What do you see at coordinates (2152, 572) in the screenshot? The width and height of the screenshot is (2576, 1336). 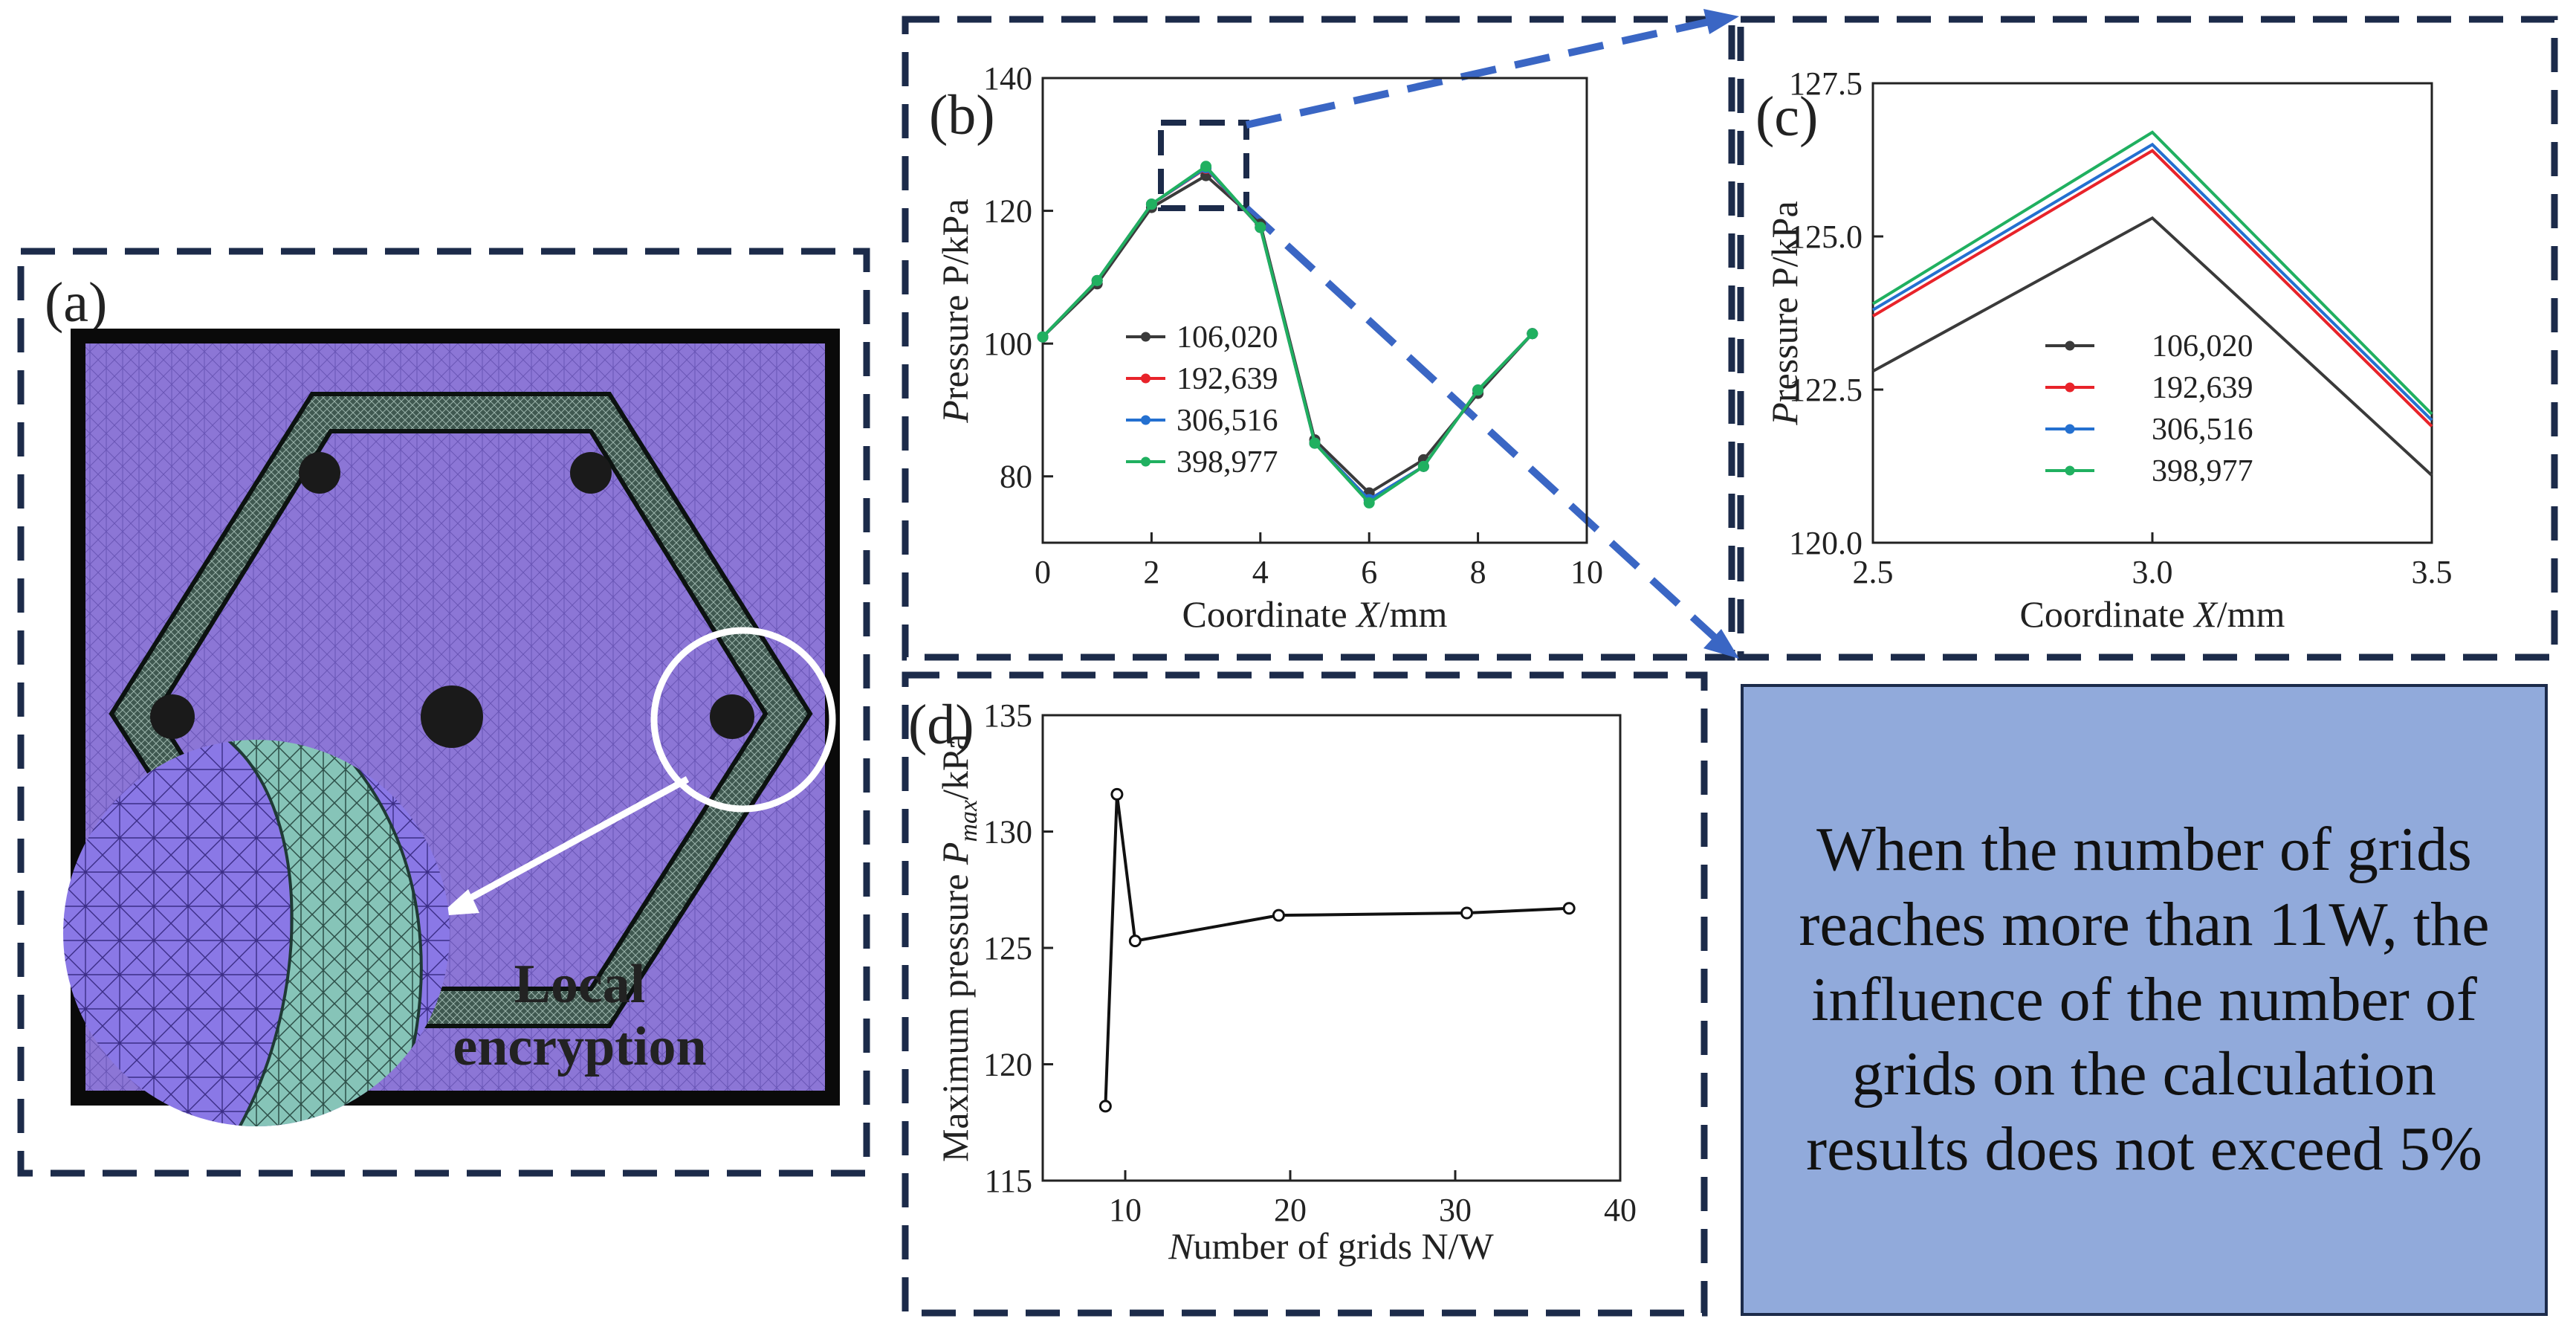 I see `x-tick-label-c: 3.0` at bounding box center [2152, 572].